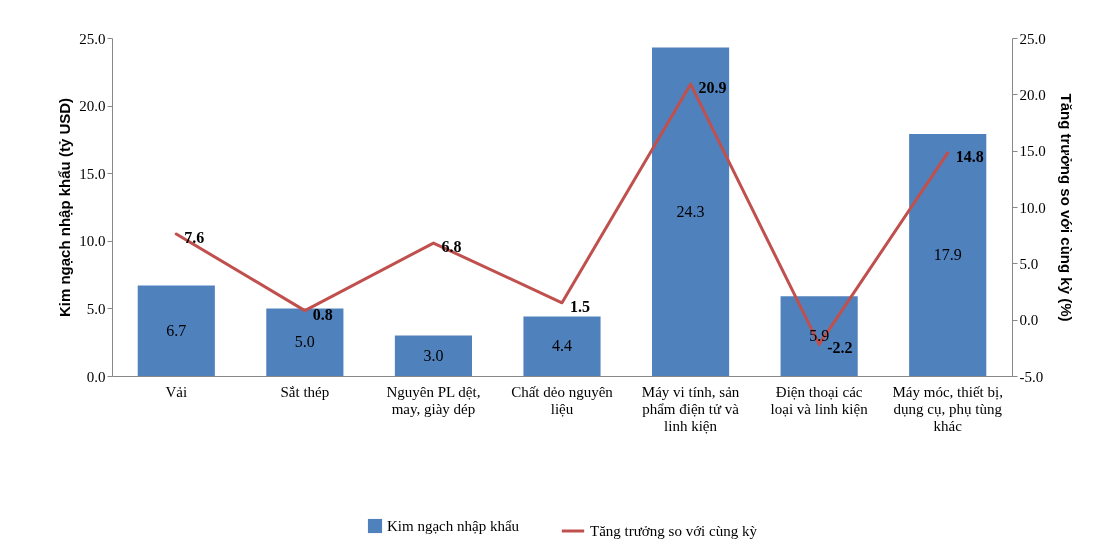 The image size is (1119, 542). Describe the element at coordinates (690, 408) in the screenshot. I see `x-tick-label: Máy vi tính, sản phẩm điện tử và linh kiện` at that location.